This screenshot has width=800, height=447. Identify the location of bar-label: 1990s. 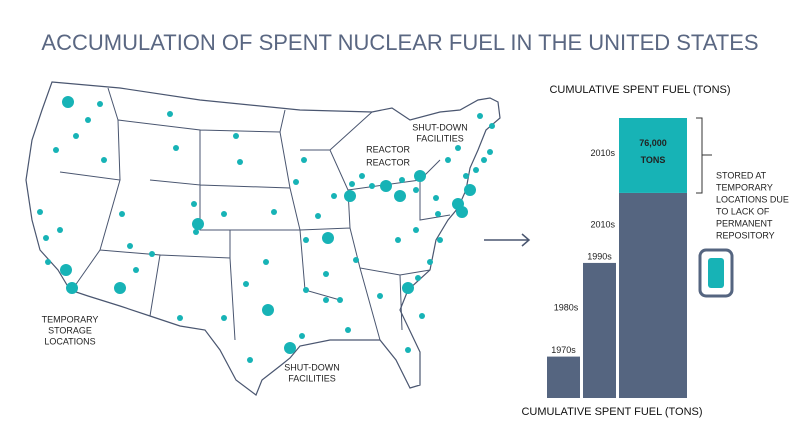
(599, 256).